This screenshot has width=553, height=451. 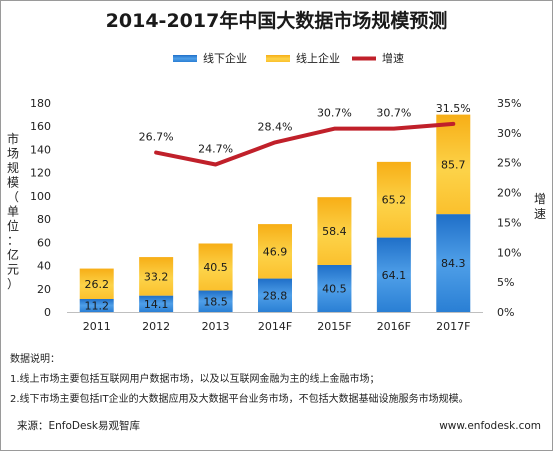 What do you see at coordinates (509, 103) in the screenshot?
I see `y2-tick-label: 35%` at bounding box center [509, 103].